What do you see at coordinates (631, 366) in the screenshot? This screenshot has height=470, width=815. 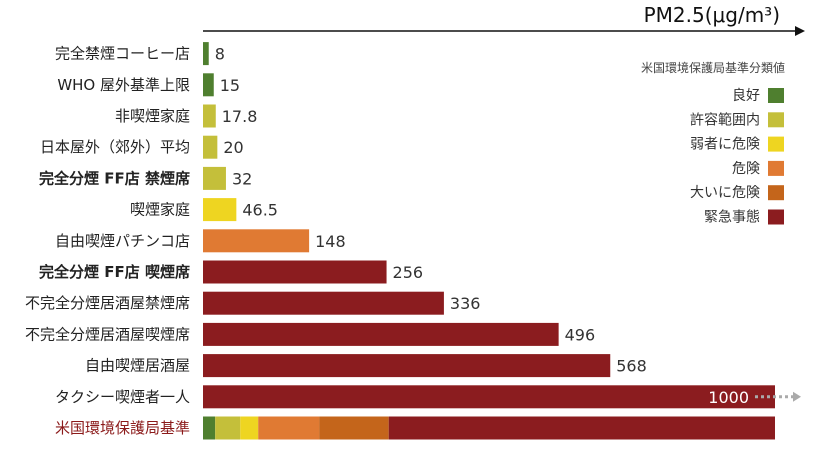 I see `value-label: 568` at bounding box center [631, 366].